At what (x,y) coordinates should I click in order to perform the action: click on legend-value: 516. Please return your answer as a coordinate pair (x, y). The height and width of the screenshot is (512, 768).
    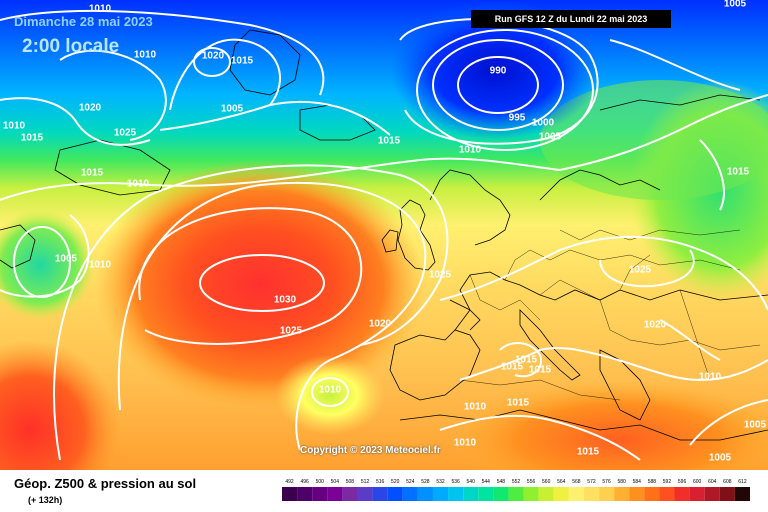
    Looking at the image, I should click on (380, 482).